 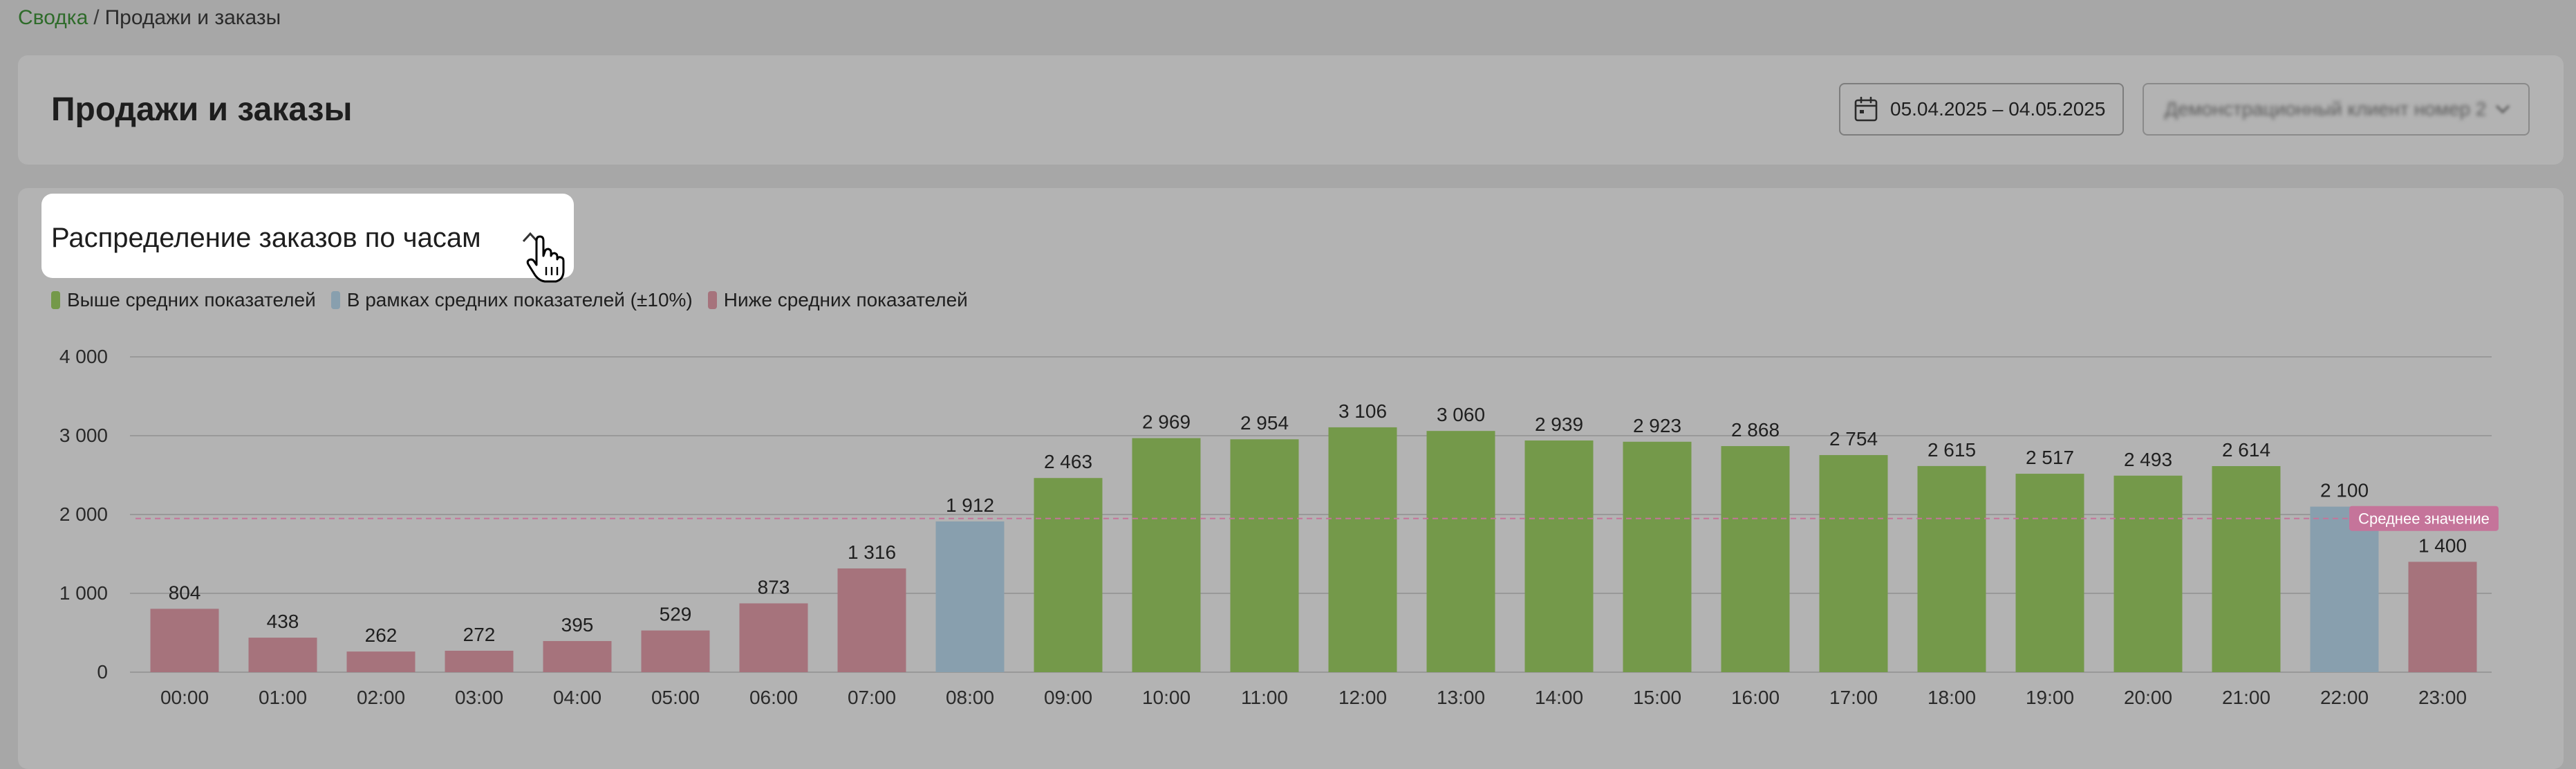 I want to click on x-tick-label: 09:00, so click(x=1068, y=698).